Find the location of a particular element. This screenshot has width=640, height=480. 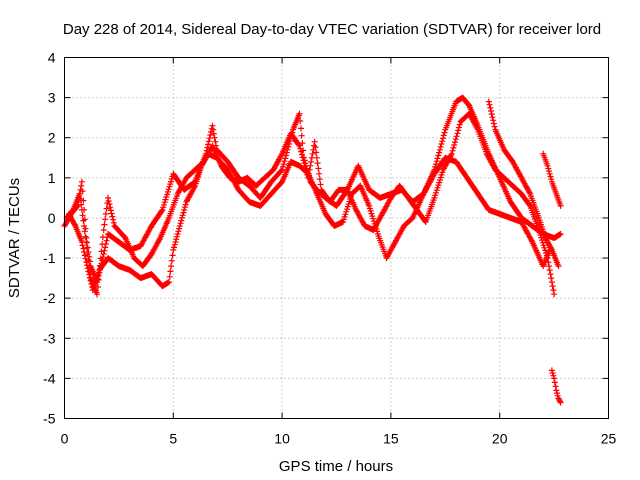

x-tick-label: 20 is located at coordinates (500, 439).